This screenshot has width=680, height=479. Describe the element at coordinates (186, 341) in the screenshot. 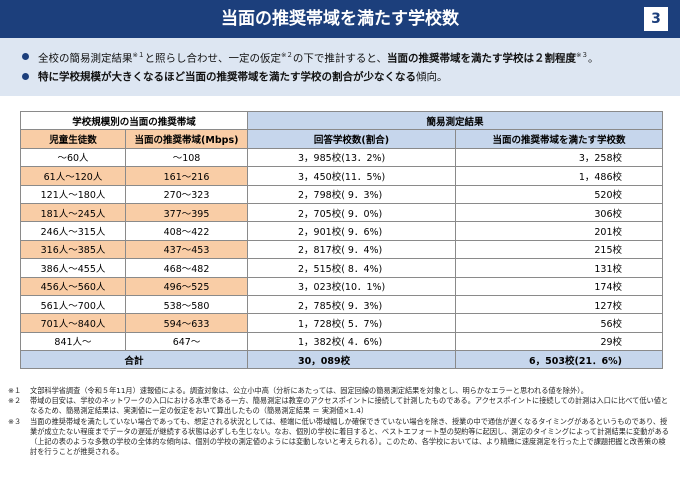

I see `table-cell: 647～` at that location.